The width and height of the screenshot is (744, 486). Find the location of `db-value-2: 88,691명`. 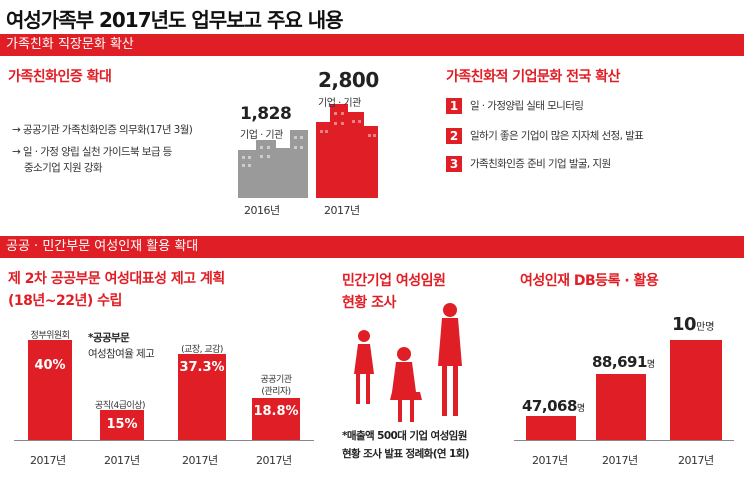

db-value-2: 88,691명 is located at coordinates (623, 361).